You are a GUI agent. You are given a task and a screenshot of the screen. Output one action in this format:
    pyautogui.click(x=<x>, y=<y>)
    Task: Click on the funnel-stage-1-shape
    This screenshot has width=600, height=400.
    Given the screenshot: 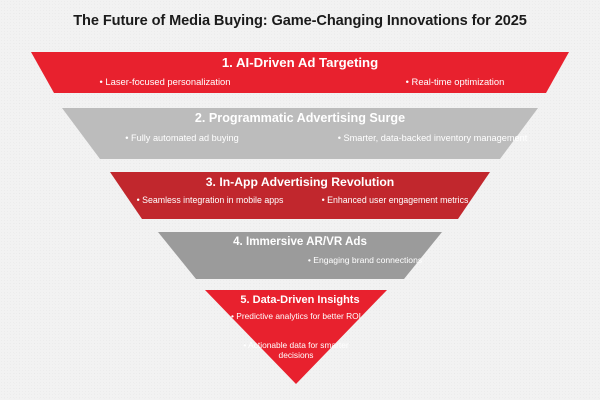 What is the action you would take?
    pyautogui.click(x=300, y=72)
    